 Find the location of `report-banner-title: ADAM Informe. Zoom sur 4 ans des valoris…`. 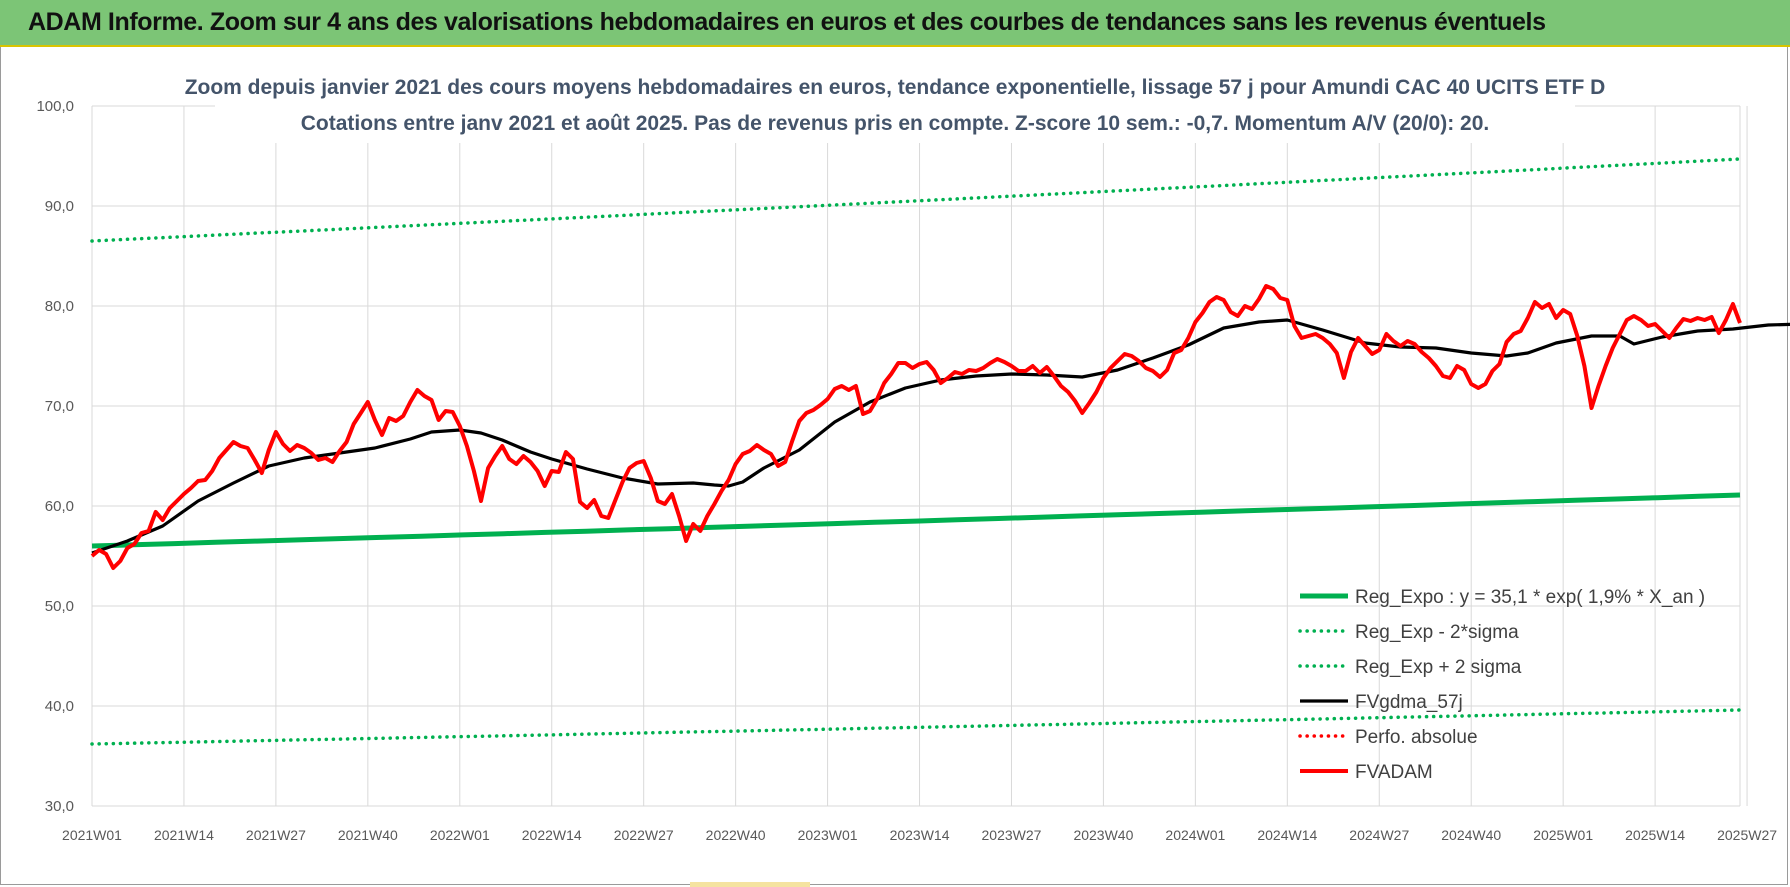

report-banner-title: ADAM Informe. Zoom sur 4 ans des valoris… is located at coordinates (787, 22).